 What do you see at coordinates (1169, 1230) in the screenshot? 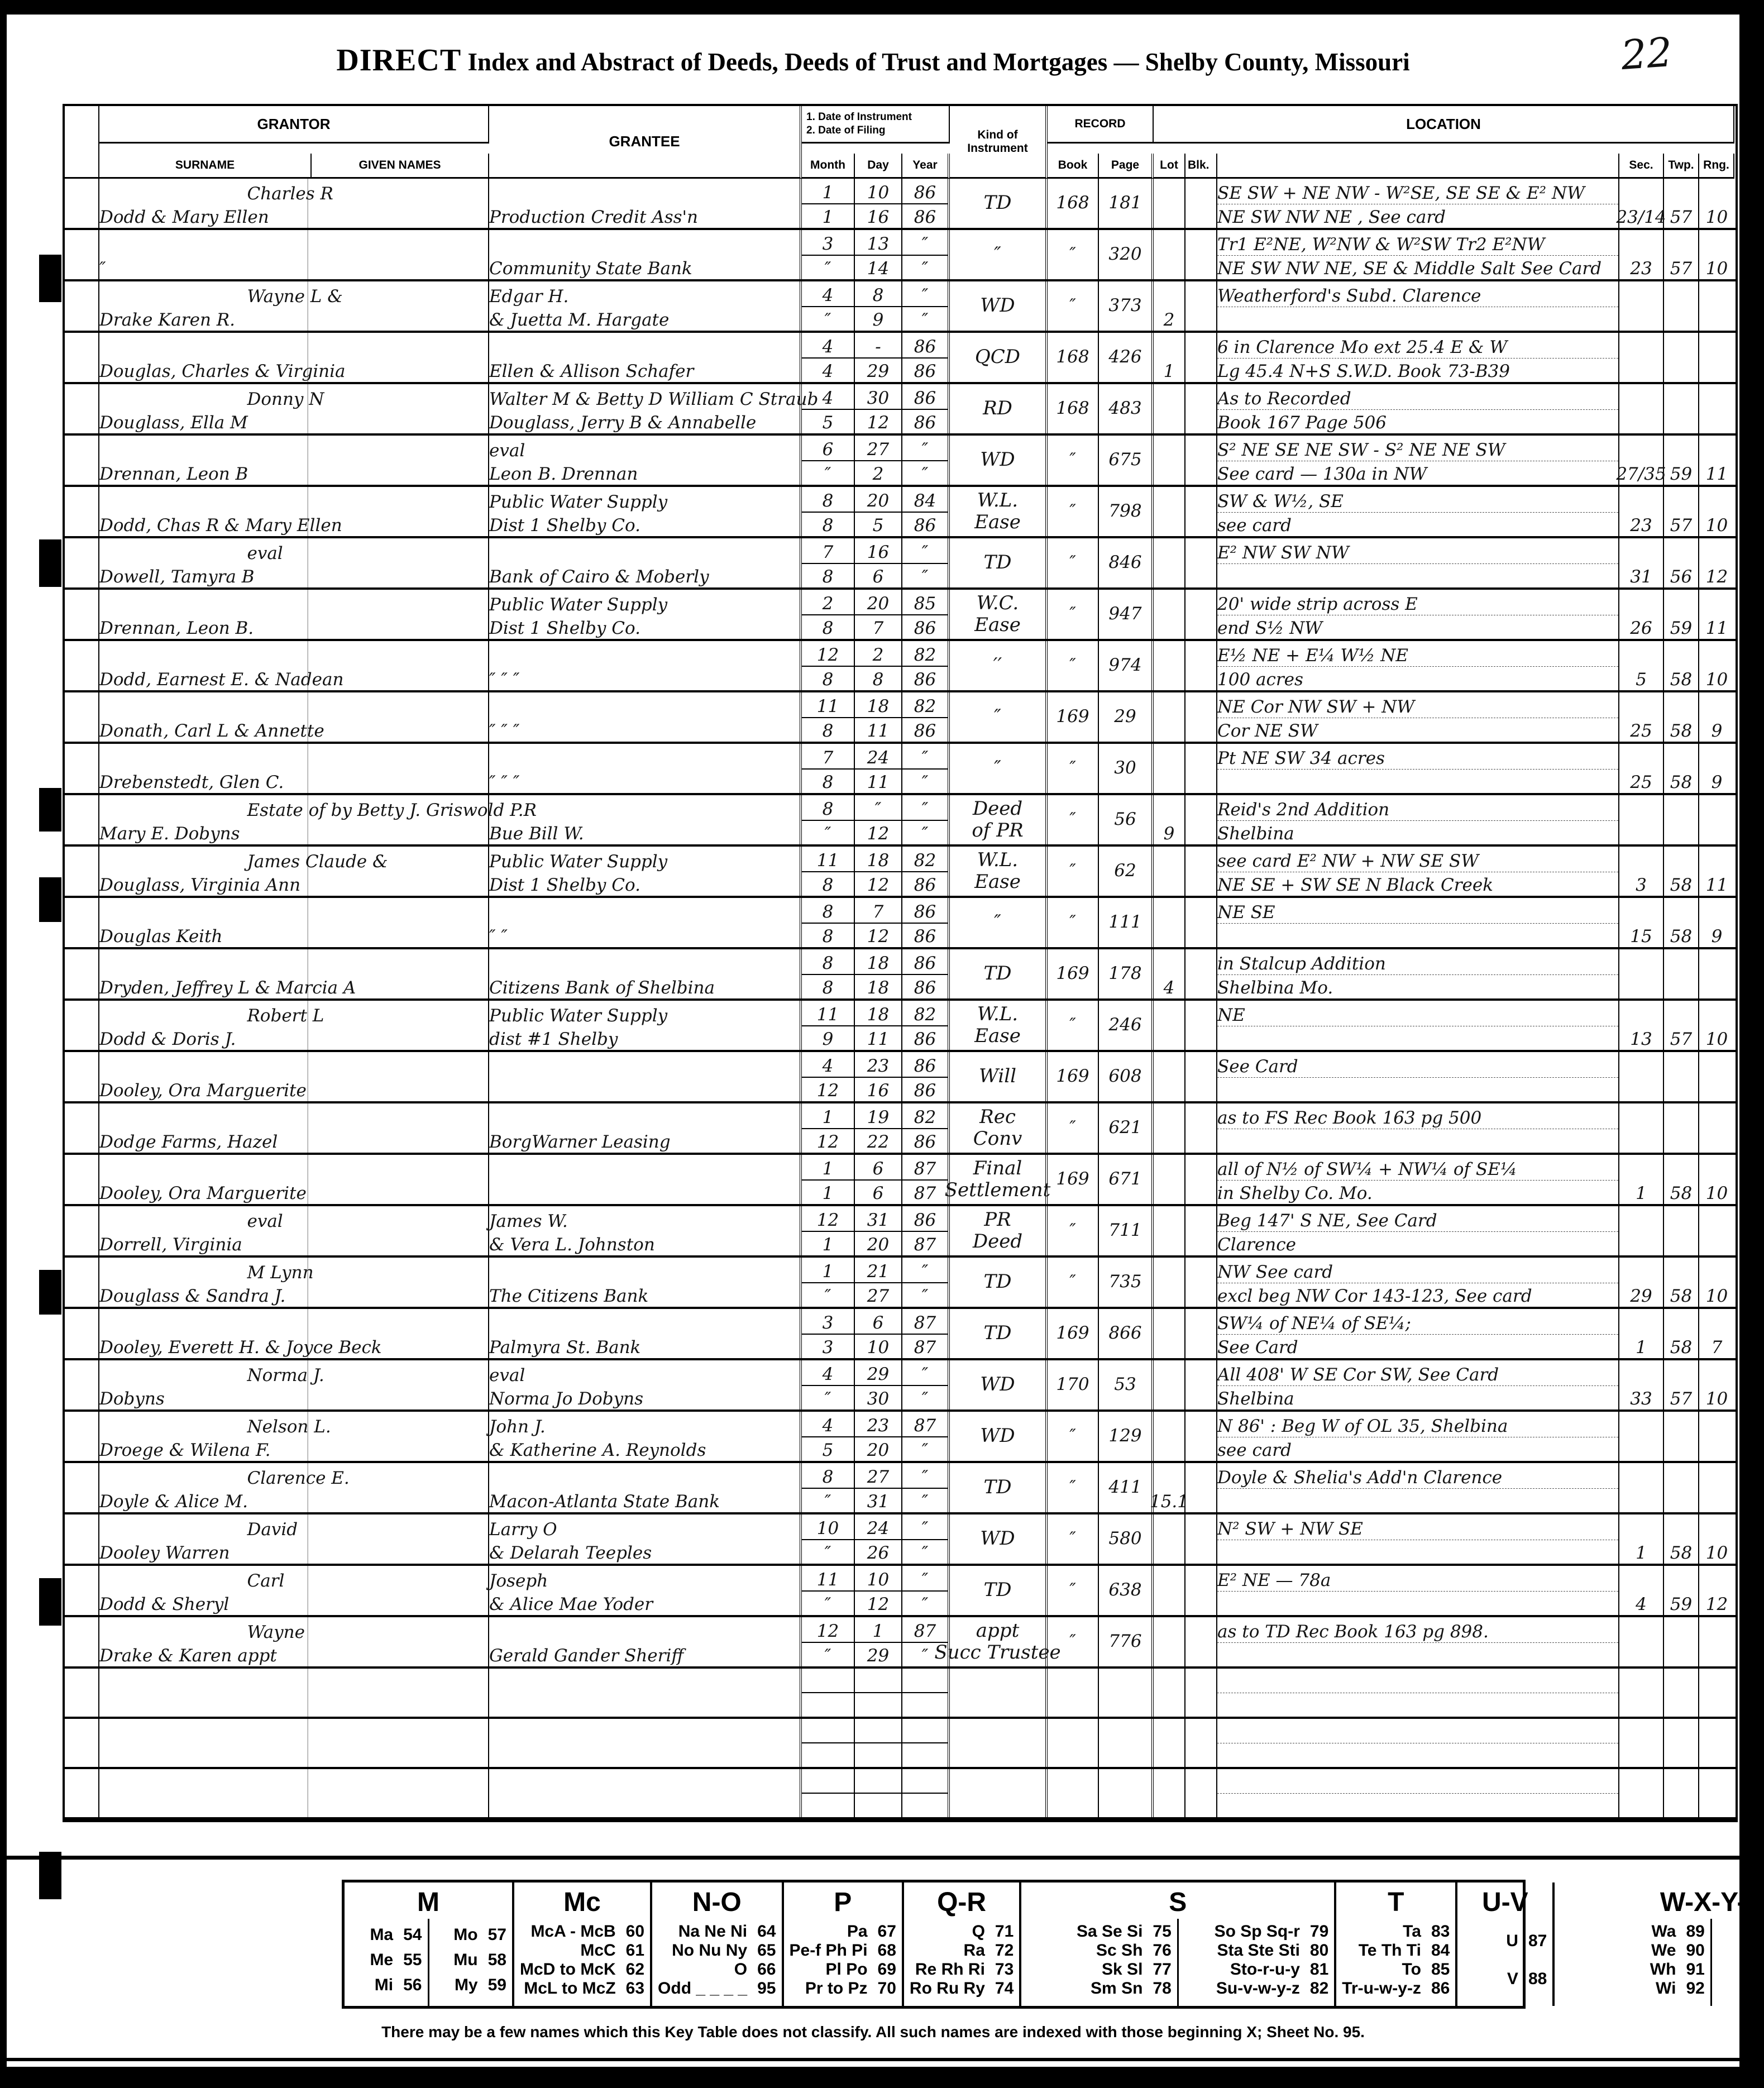
I see `lot-cell` at bounding box center [1169, 1230].